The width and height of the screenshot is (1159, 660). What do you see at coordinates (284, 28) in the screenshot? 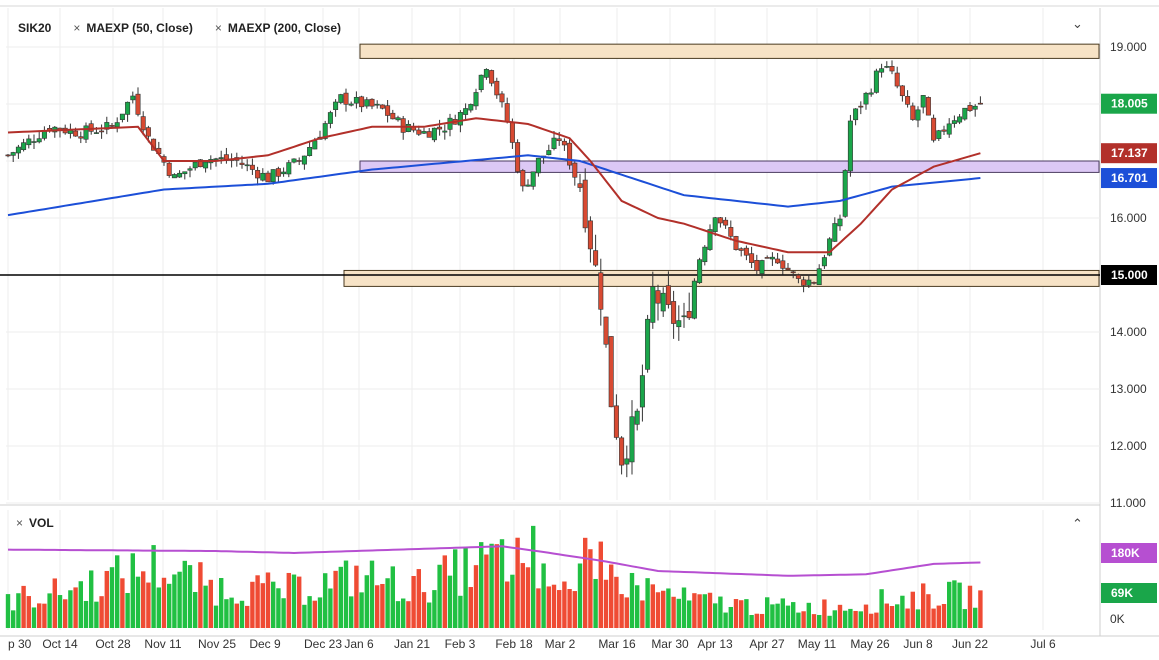
I see `study-ma200-label: MAEXP (200, Close)` at bounding box center [284, 28].